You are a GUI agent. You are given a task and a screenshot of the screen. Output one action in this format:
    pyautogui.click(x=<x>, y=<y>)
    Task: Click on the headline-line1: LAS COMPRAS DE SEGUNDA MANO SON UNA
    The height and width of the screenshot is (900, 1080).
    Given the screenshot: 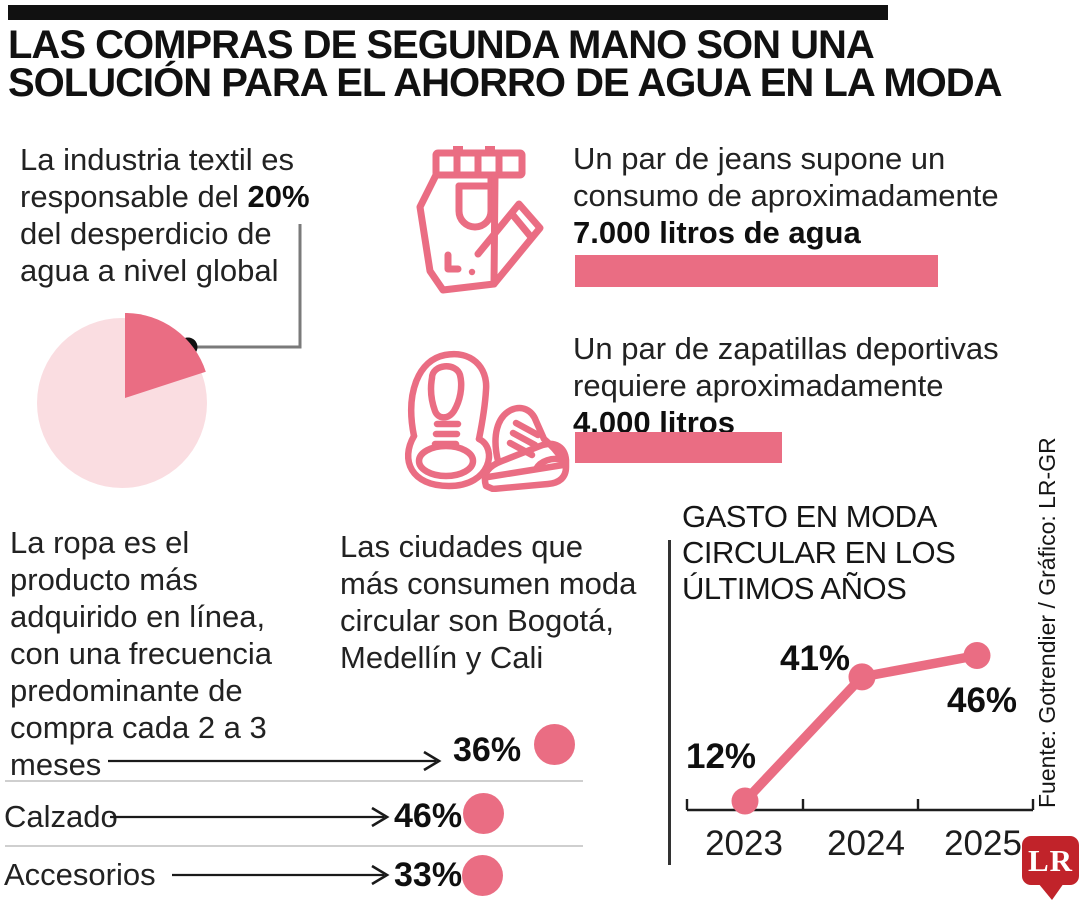 What is the action you would take?
    pyautogui.click(x=441, y=45)
    